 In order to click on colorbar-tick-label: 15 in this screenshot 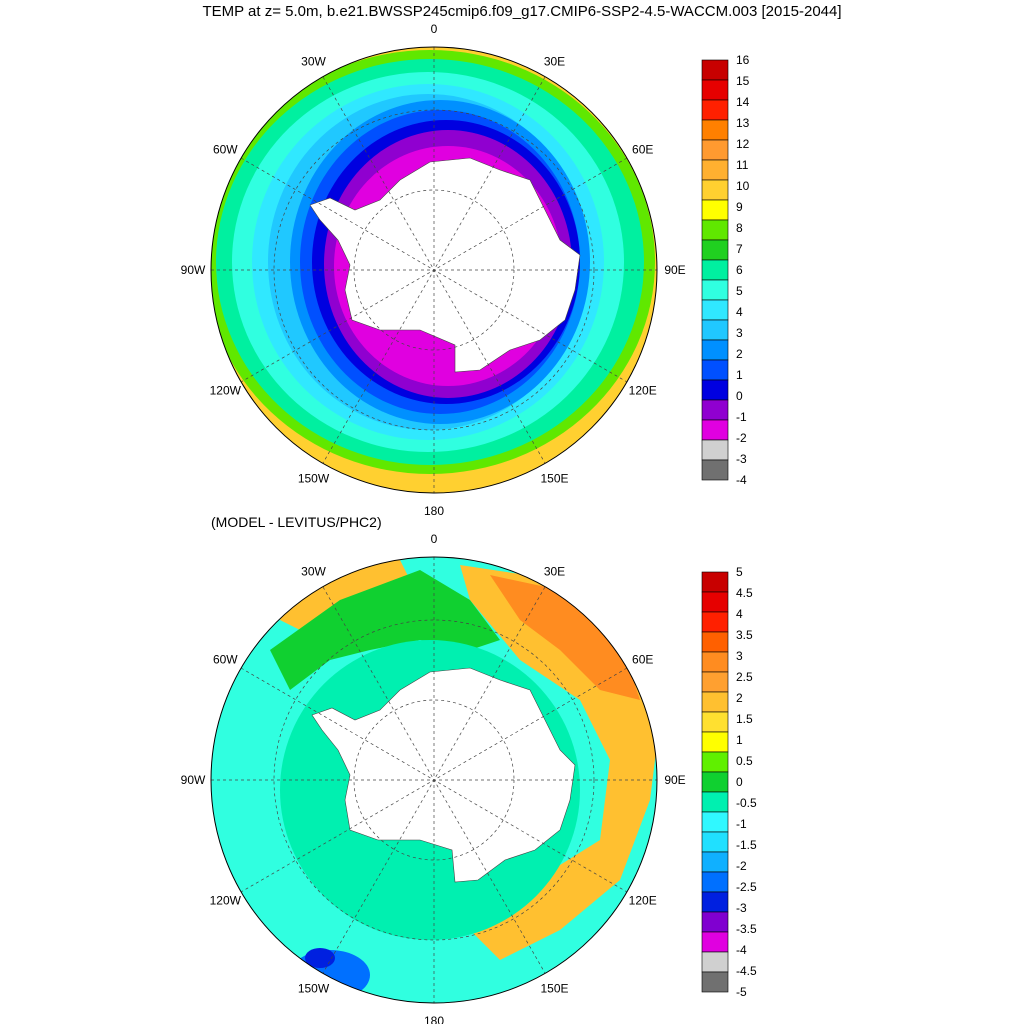, I will do `click(743, 81)`.